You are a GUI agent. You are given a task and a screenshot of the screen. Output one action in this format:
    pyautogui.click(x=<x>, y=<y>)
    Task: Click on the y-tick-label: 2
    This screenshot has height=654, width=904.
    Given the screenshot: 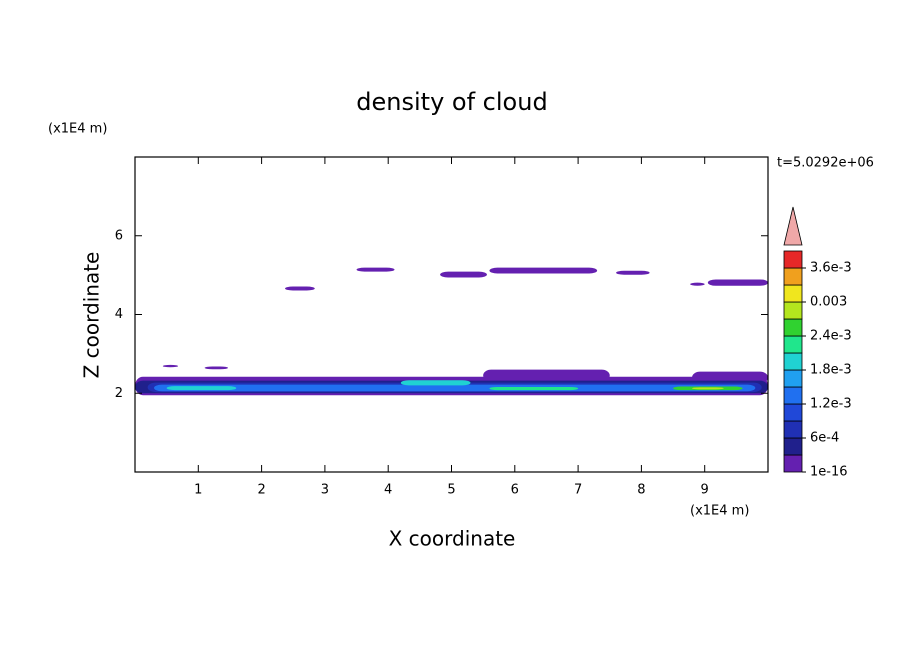 What is the action you would take?
    pyautogui.click(x=119, y=393)
    